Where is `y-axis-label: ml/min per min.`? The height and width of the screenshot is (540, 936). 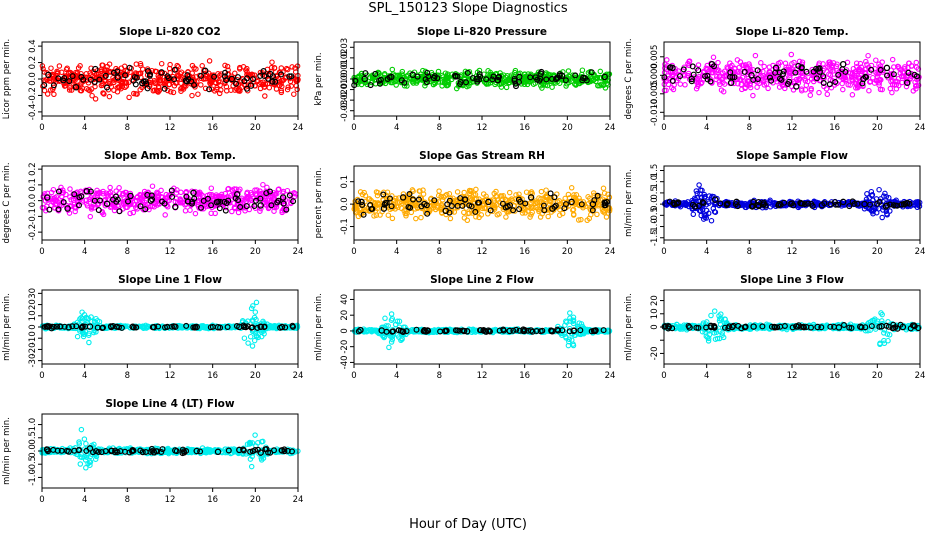
y-axis-label: ml/min per min. is located at coordinates (629, 327).